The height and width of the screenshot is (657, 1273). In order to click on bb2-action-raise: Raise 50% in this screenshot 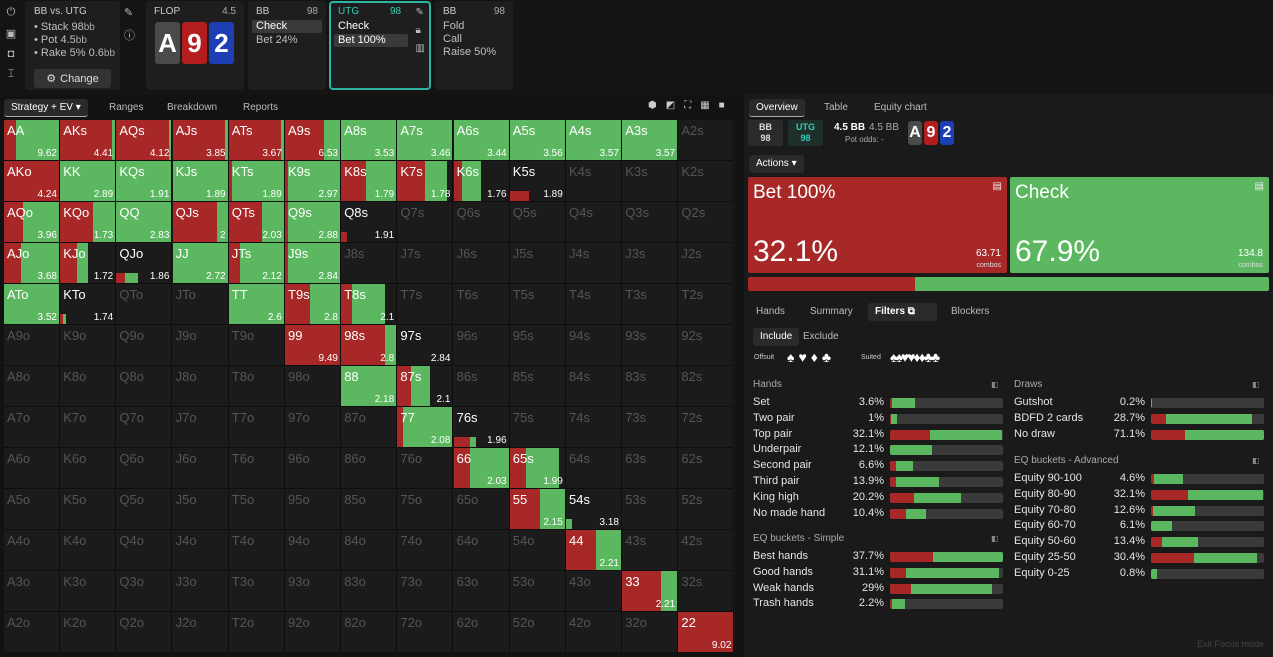, I will do `click(470, 52)`.